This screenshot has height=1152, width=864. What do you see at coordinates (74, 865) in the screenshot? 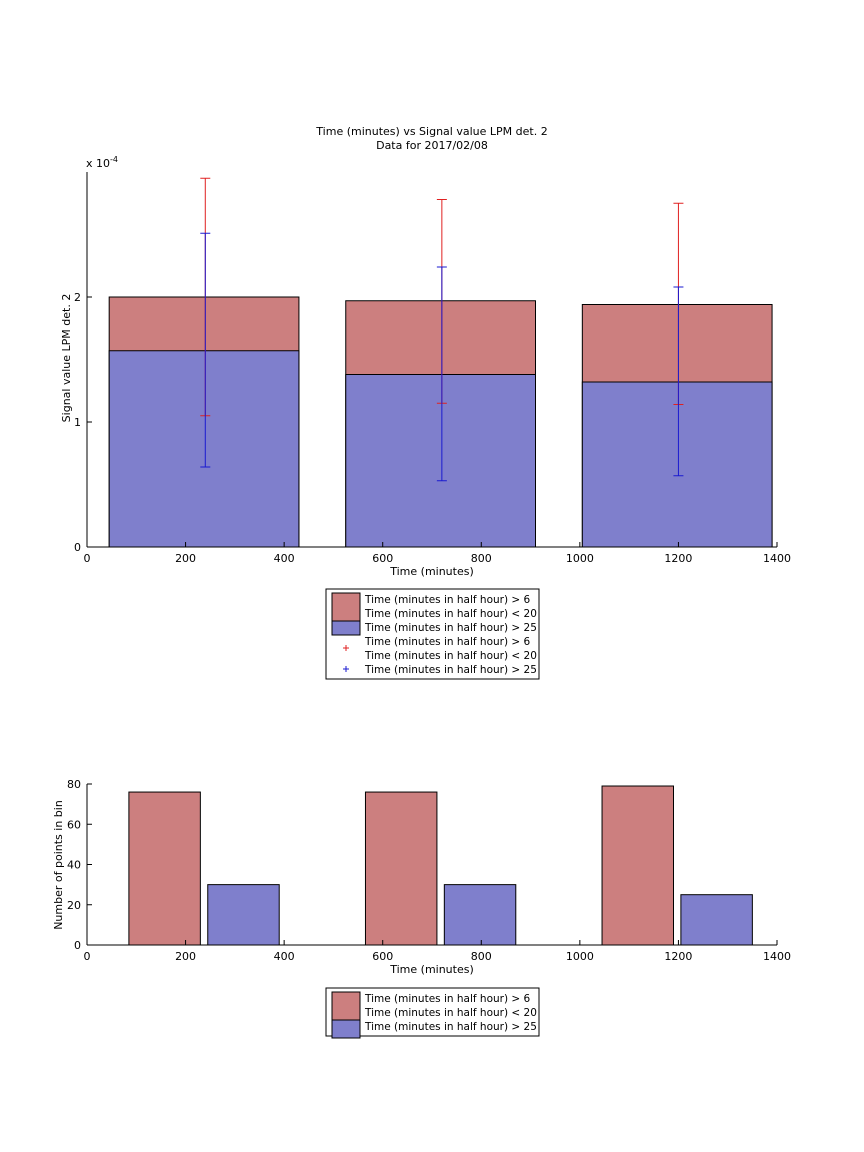
I see `bottom-y-tick-label: 40` at bounding box center [74, 865].